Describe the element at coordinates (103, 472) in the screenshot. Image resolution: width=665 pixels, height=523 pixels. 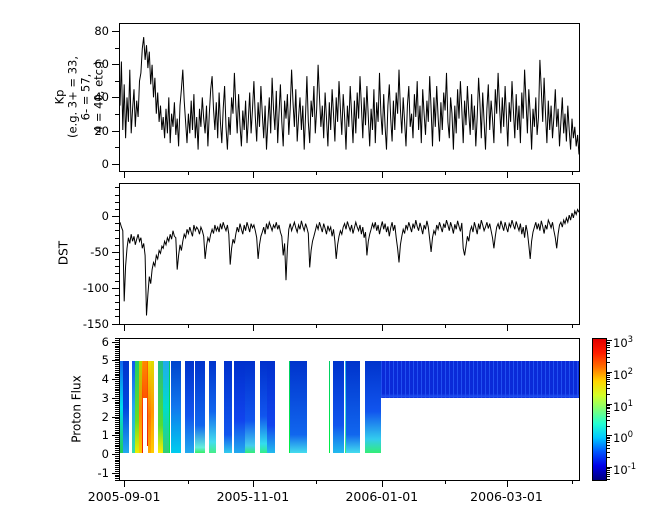
I see `y-axis-tick-label: -1` at that location.